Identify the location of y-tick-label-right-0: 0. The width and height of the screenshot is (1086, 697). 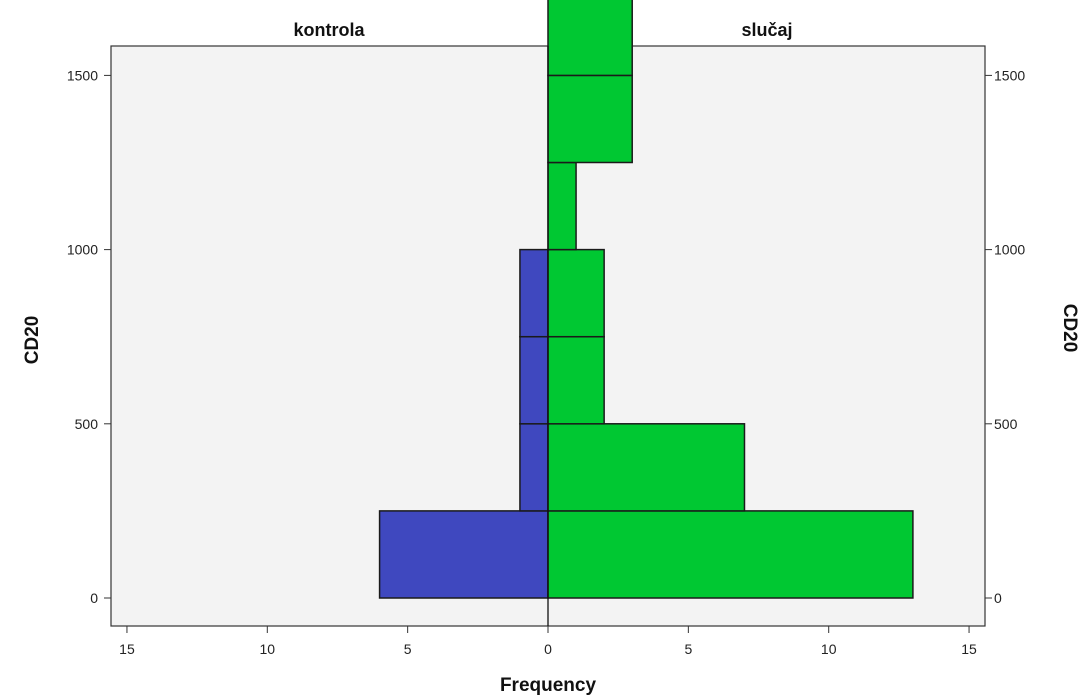
(998, 598).